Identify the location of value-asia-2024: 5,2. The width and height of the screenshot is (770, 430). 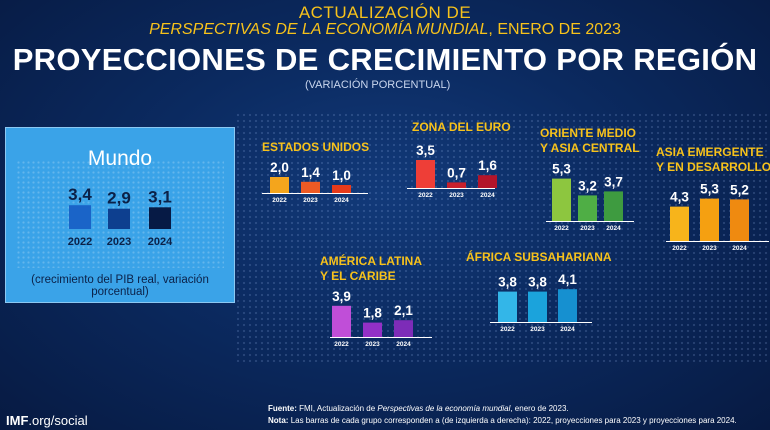
(739, 189).